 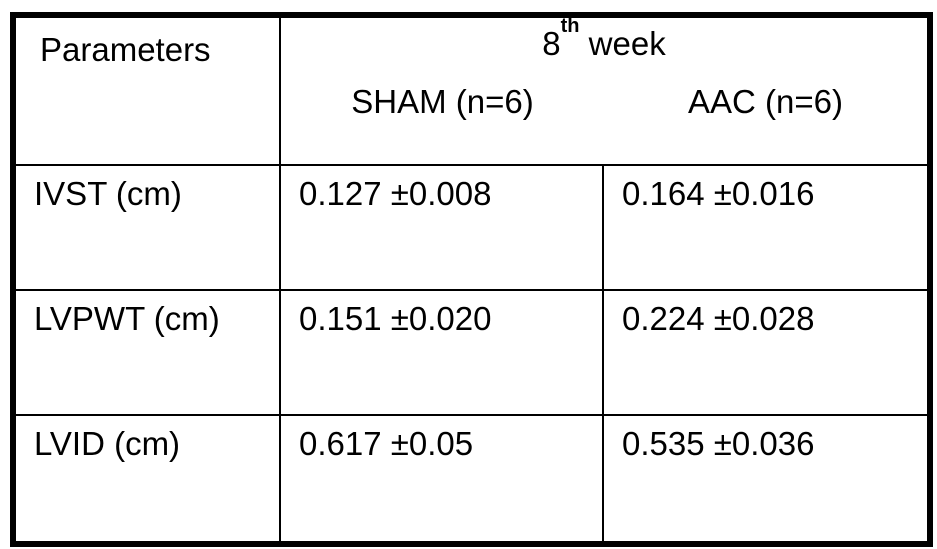 What do you see at coordinates (551, 43) in the screenshot?
I see `week-number: 8` at bounding box center [551, 43].